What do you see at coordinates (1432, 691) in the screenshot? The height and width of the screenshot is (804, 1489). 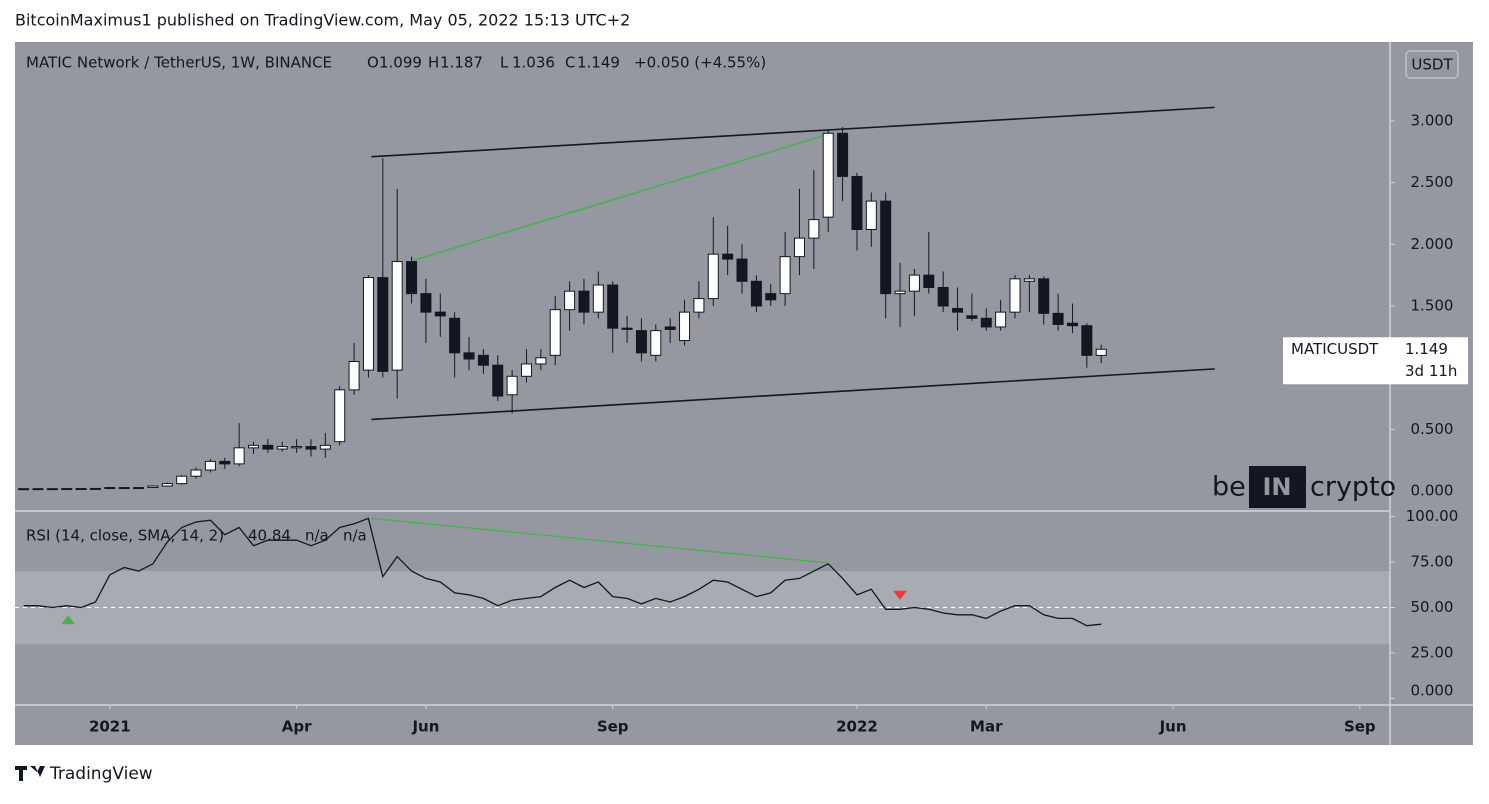 I see `rsi-y-tick-label: 0.000` at bounding box center [1432, 691].